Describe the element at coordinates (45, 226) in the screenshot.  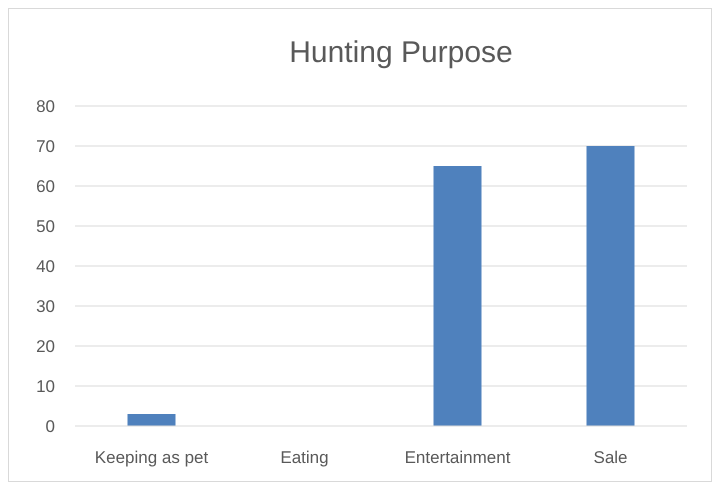
I see `y-tick-label: 50` at that location.